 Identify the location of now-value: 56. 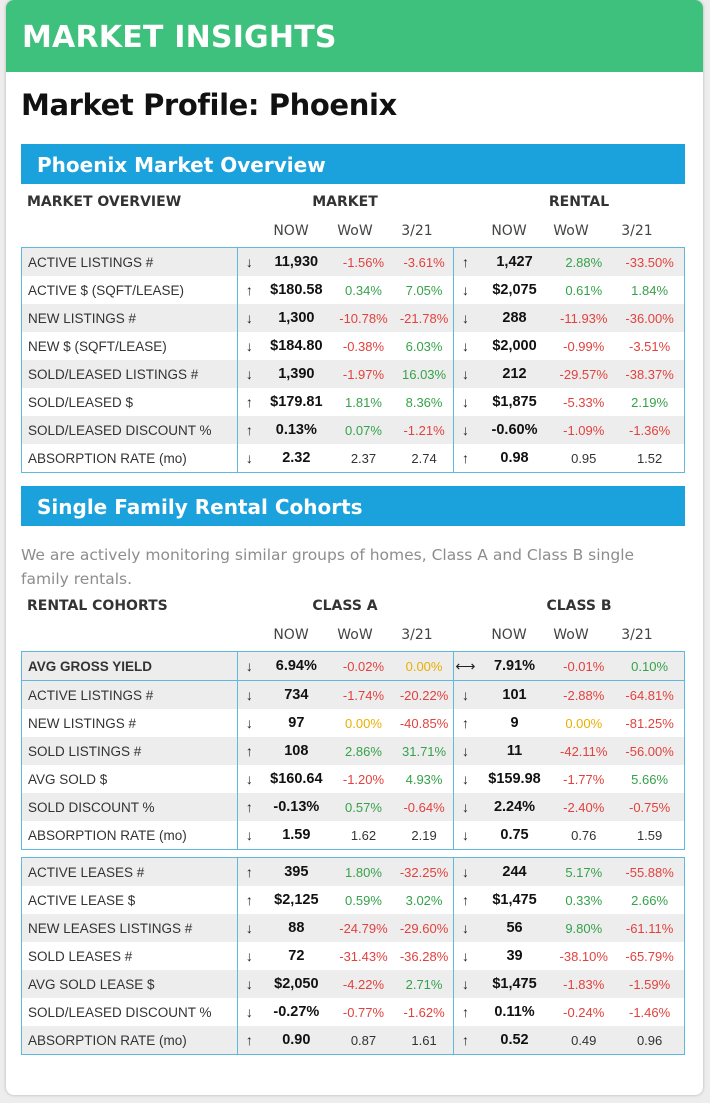
(514, 928).